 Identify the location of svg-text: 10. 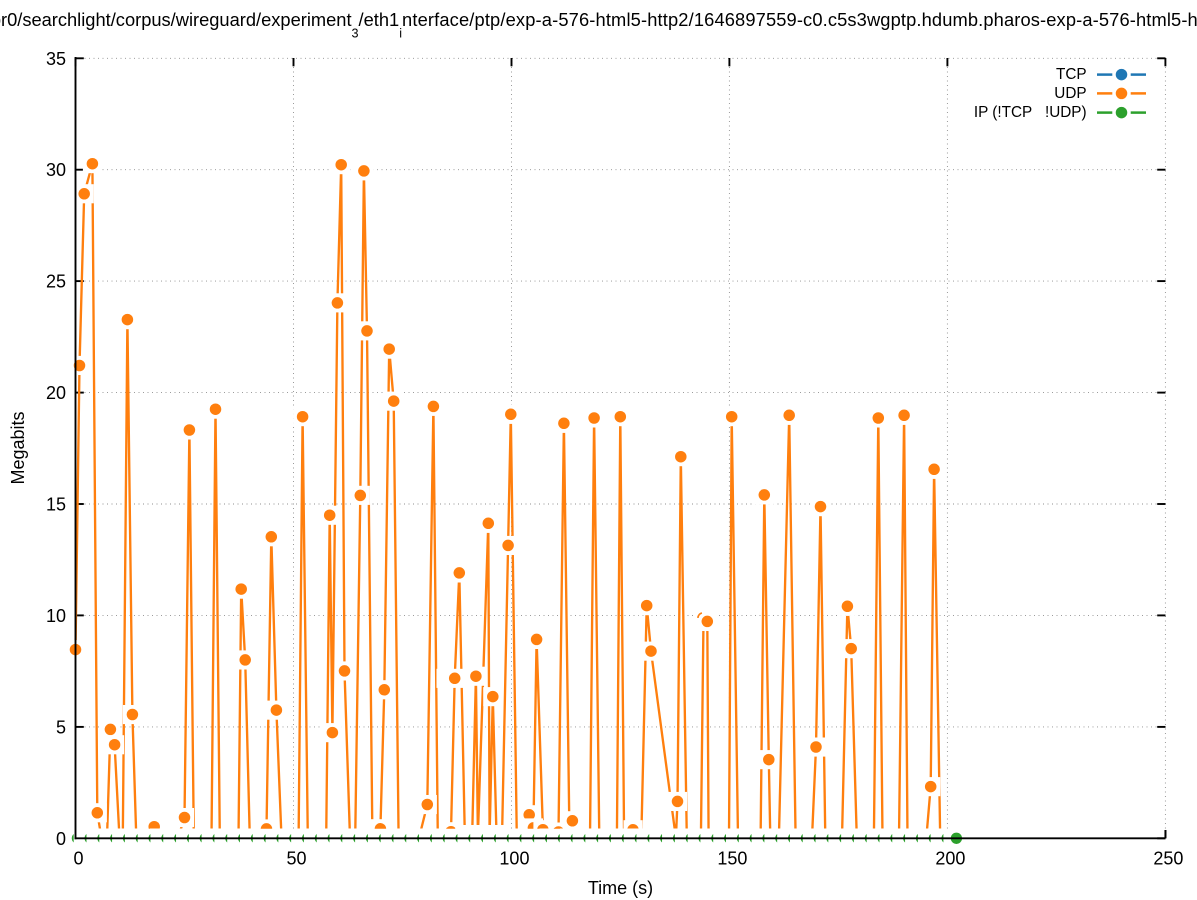
(56, 616).